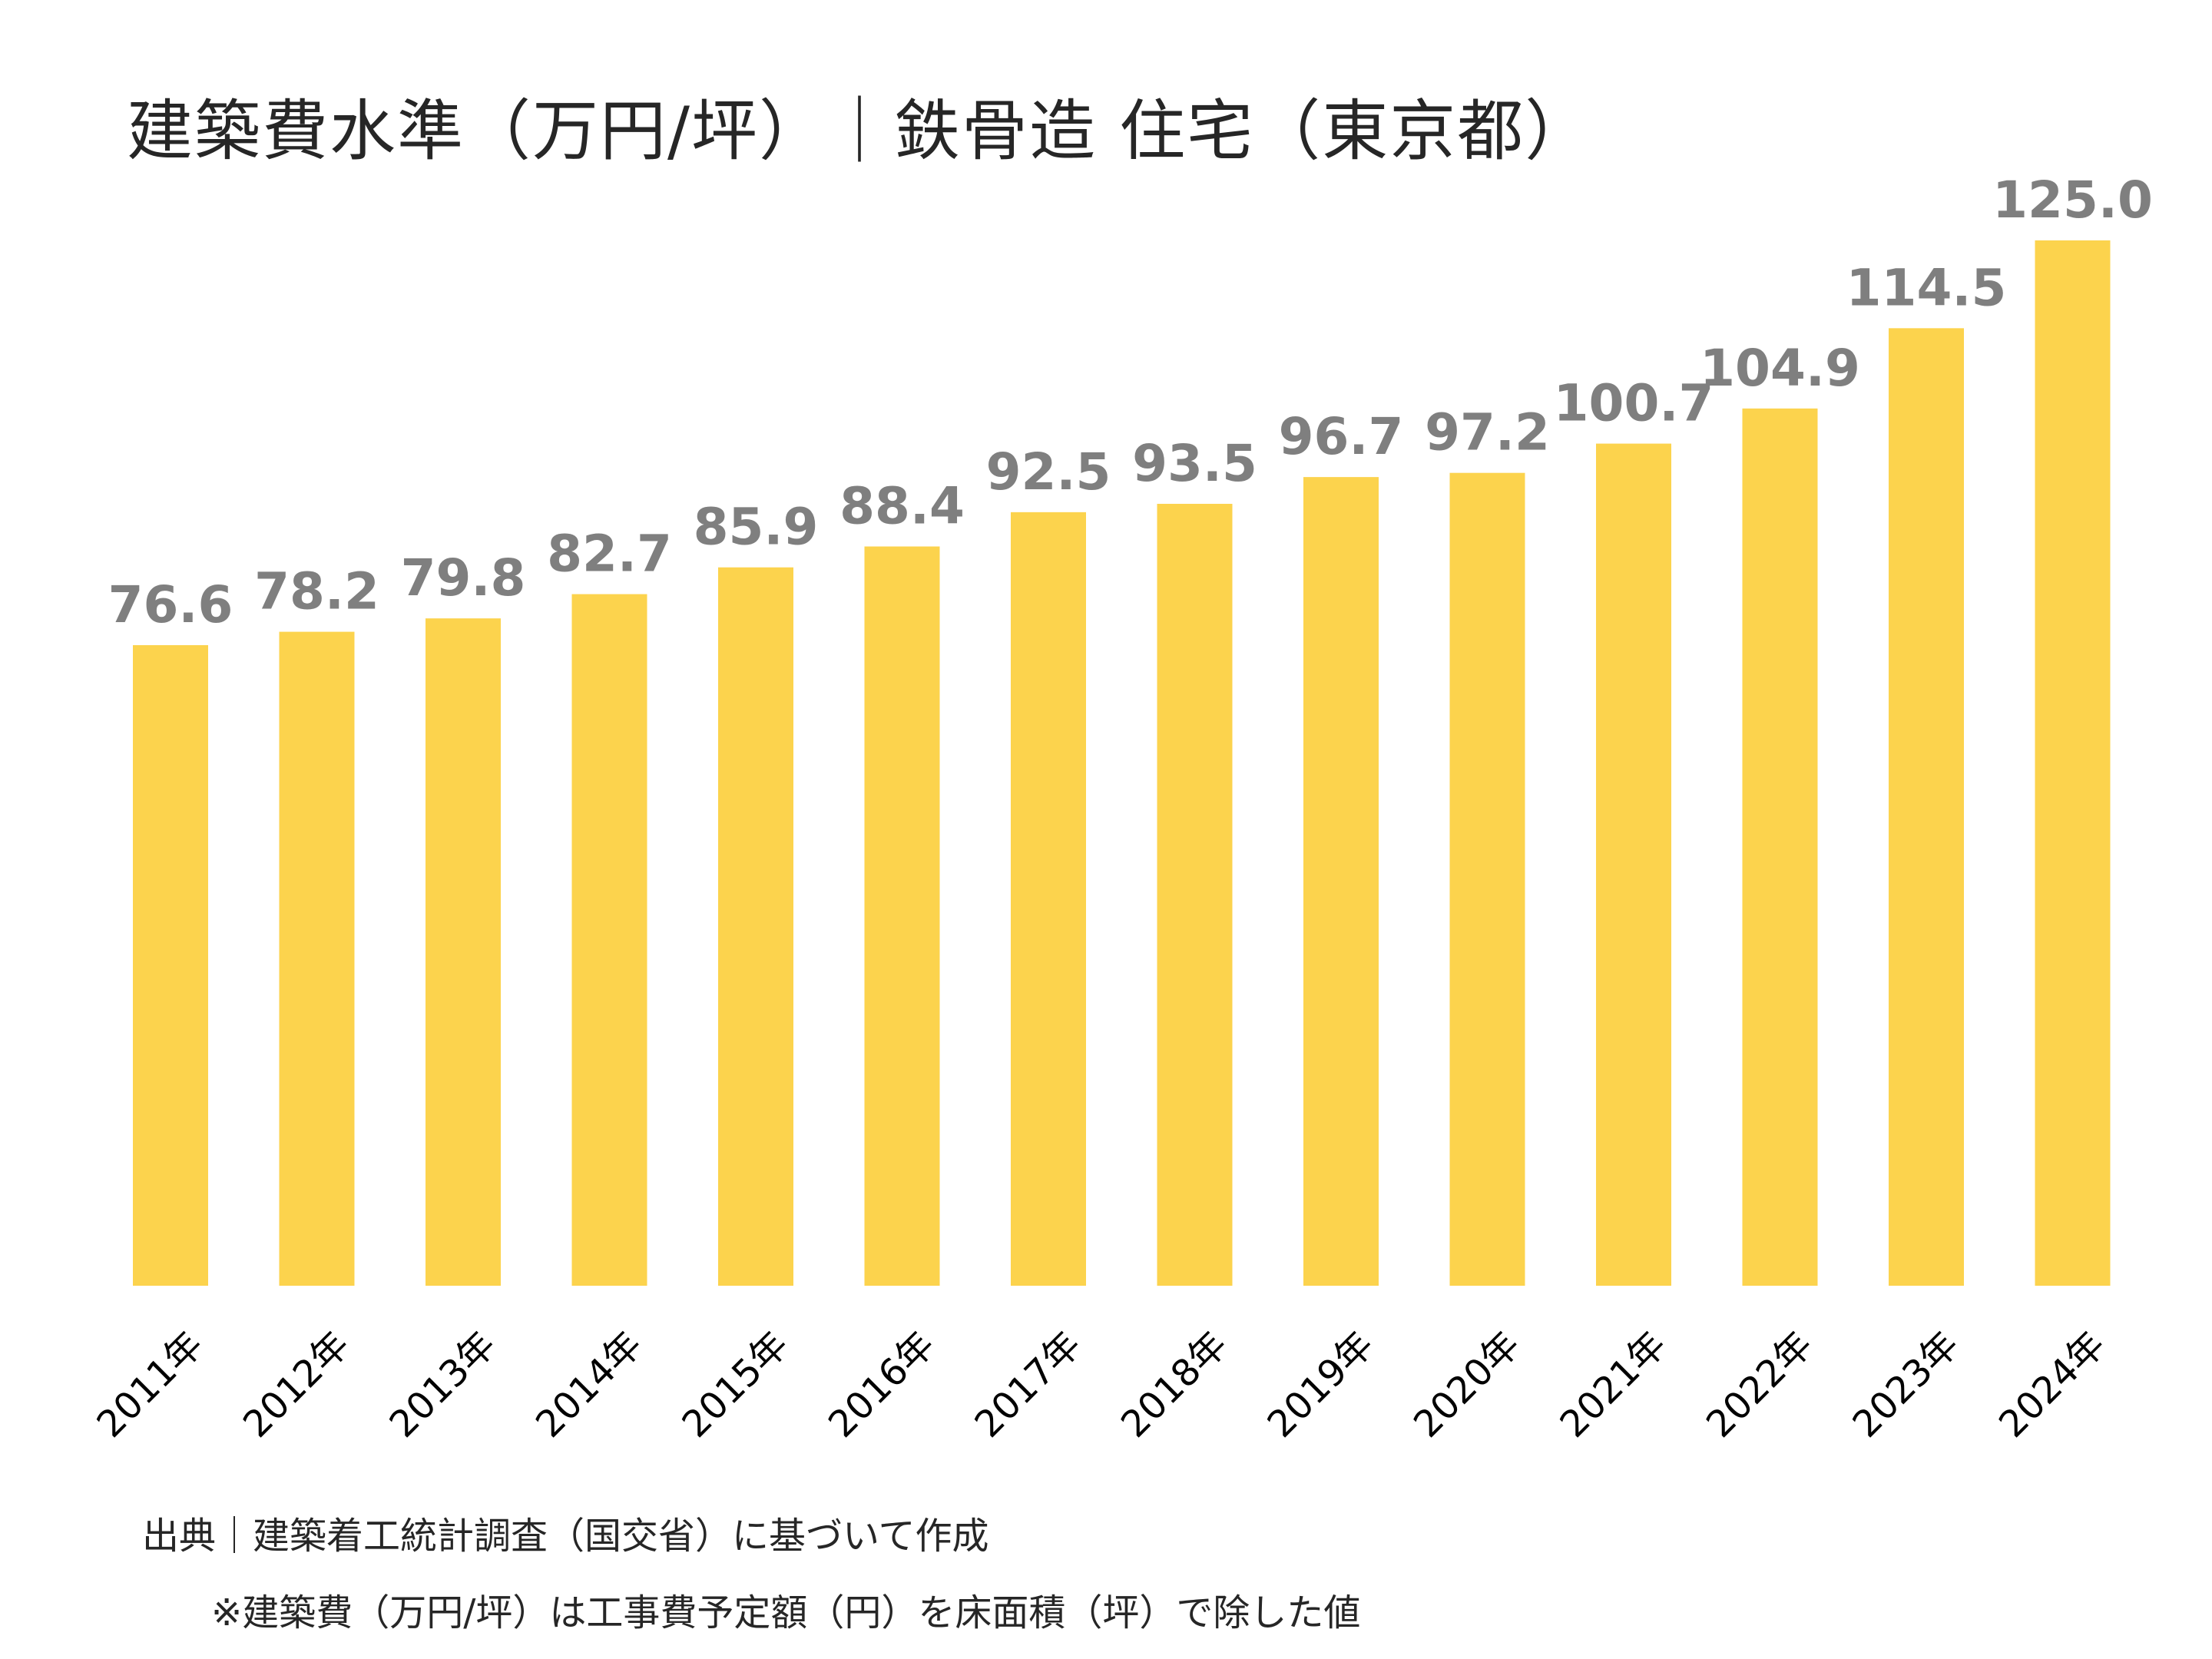 The image size is (2212, 1659). Describe the element at coordinates (1759, 1385) in the screenshot. I see `x-tick-label: 2022年` at that location.